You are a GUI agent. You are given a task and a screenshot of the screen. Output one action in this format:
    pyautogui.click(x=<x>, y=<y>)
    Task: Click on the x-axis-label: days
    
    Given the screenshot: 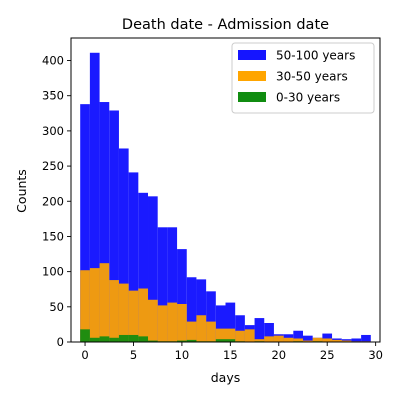 What is the action you would take?
    pyautogui.click(x=226, y=377)
    